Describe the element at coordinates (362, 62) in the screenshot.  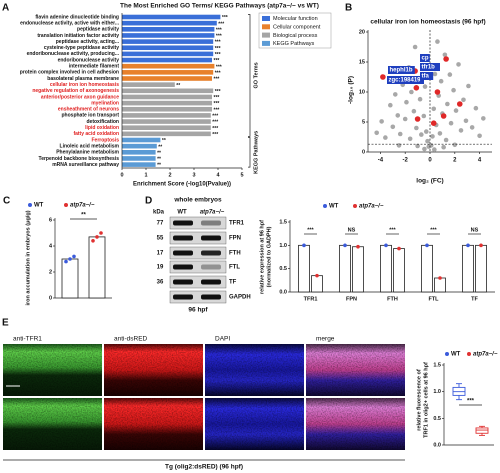
I see `y-tick-label: 15` at that location.